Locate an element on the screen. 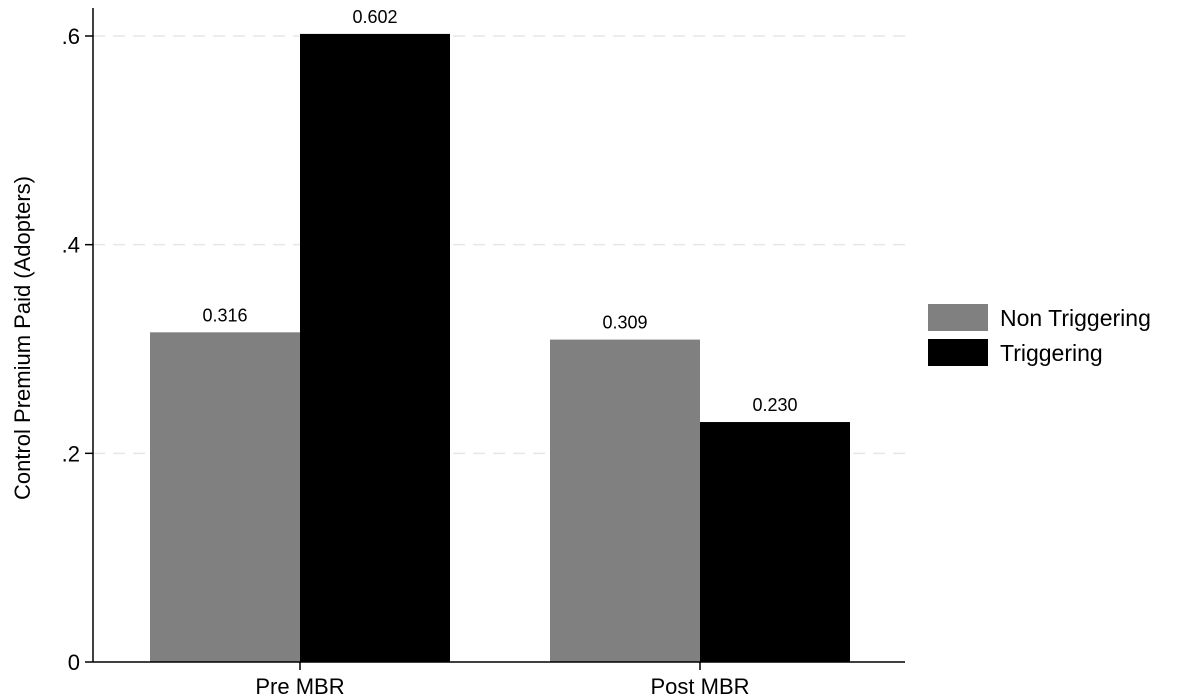 The height and width of the screenshot is (700, 1180). data-label: 0.316 is located at coordinates (224, 315).